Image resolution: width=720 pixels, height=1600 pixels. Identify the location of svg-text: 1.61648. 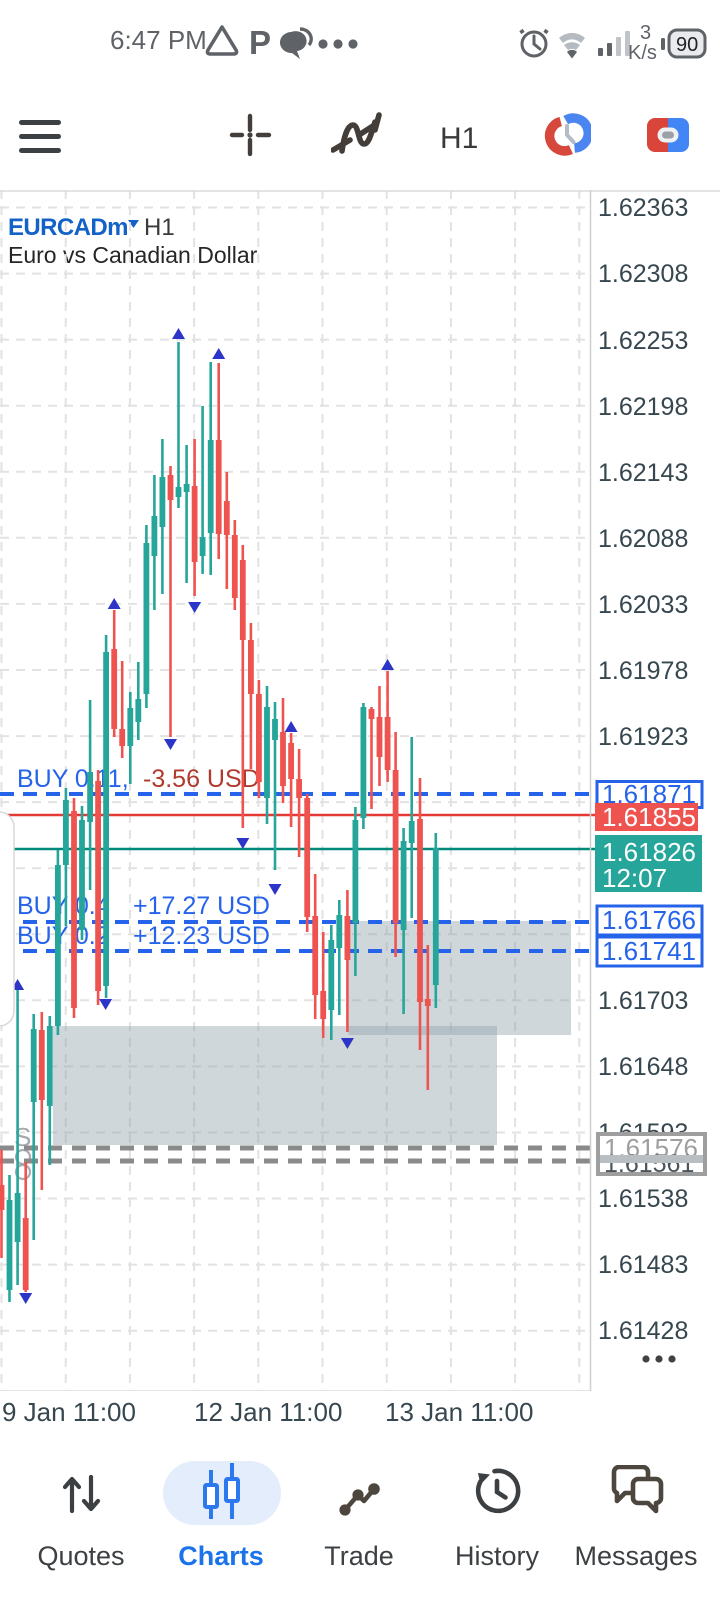
(643, 1067).